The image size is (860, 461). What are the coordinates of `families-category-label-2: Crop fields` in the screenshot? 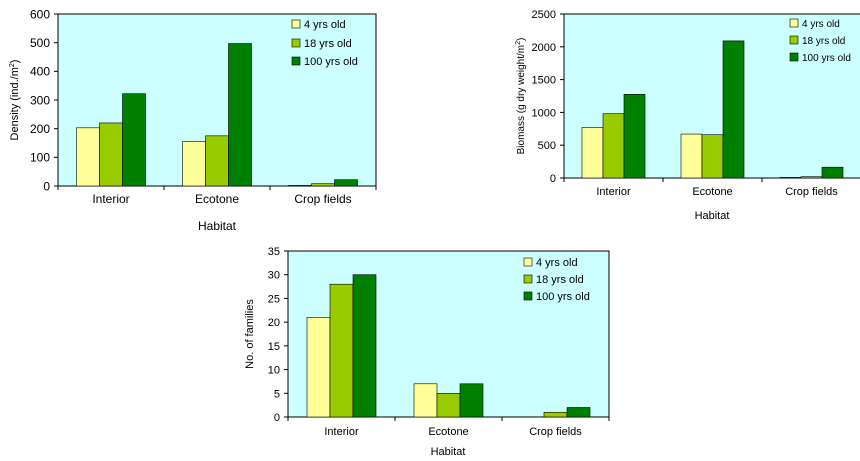 It's located at (555, 432).